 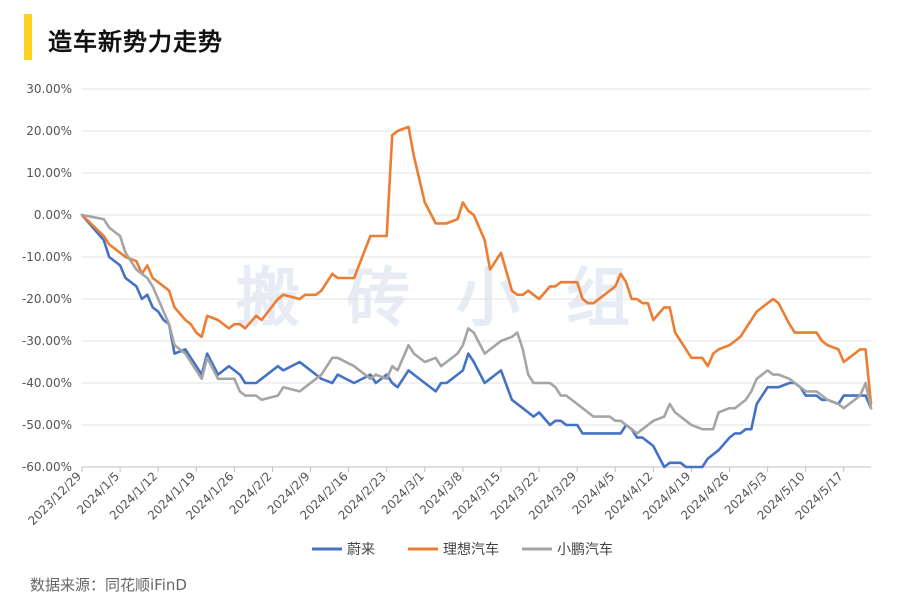 I want to click on legend-label: 蔚来, so click(x=361, y=550).